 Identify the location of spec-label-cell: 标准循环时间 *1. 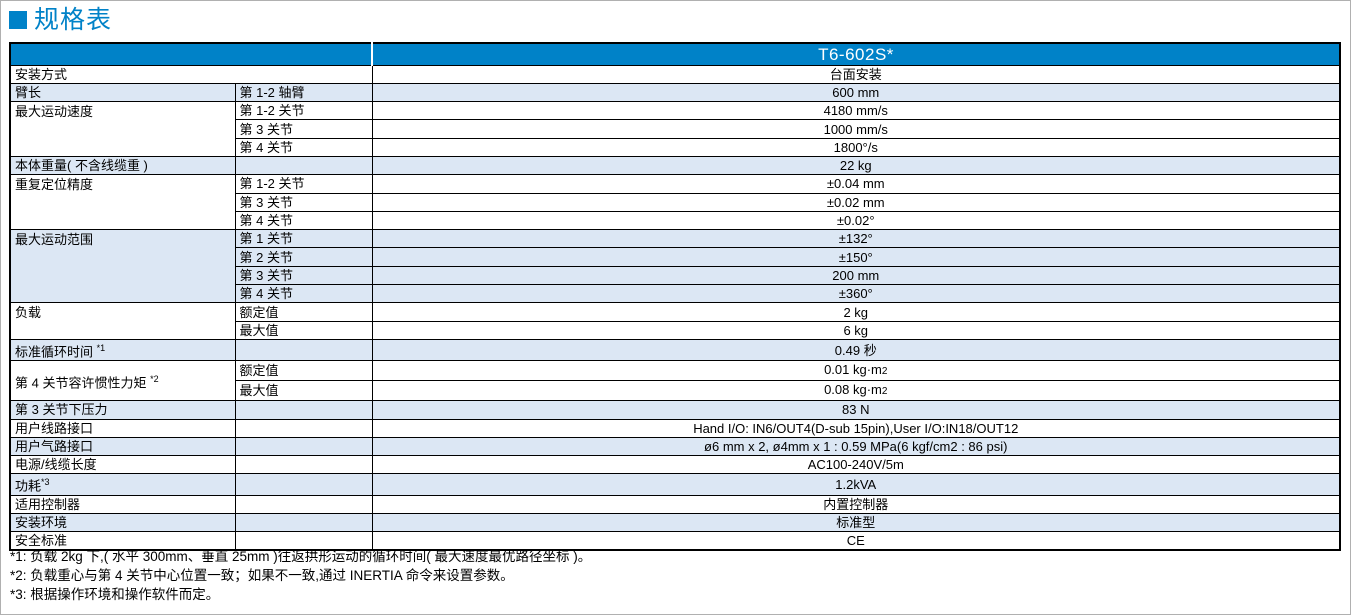
(122, 350).